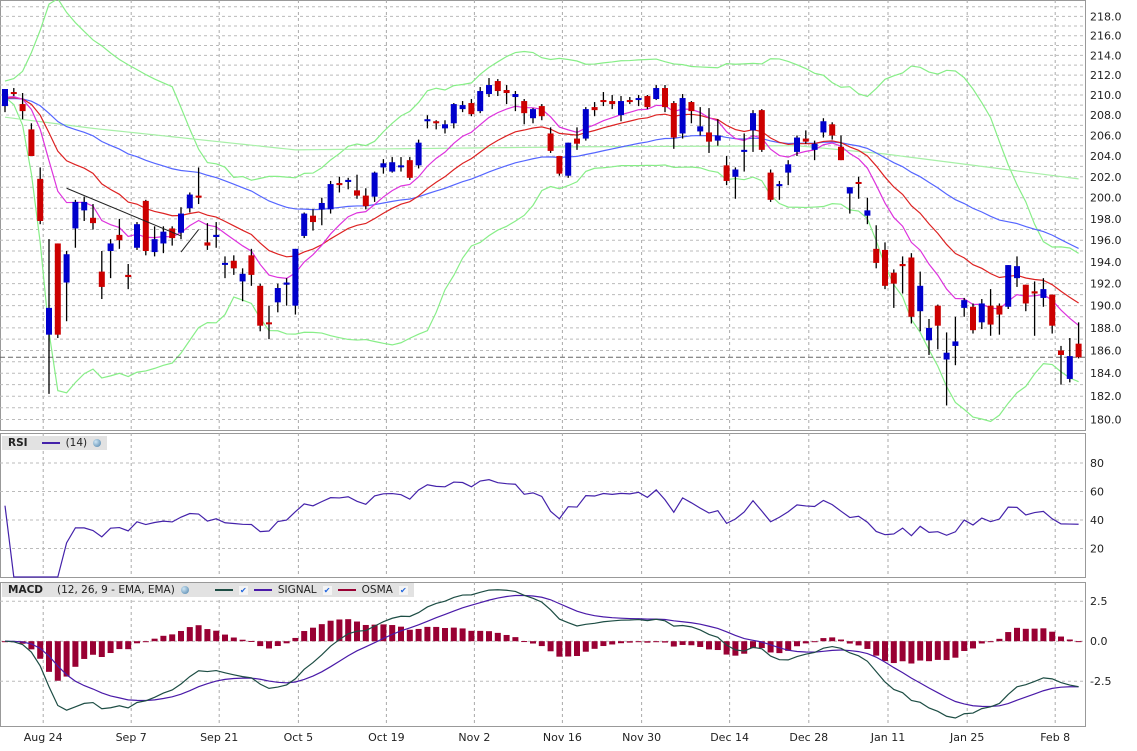 This screenshot has height=751, width=1137. What do you see at coordinates (562, 737) in the screenshot?
I see `date-tick-label: Nov 16` at bounding box center [562, 737].